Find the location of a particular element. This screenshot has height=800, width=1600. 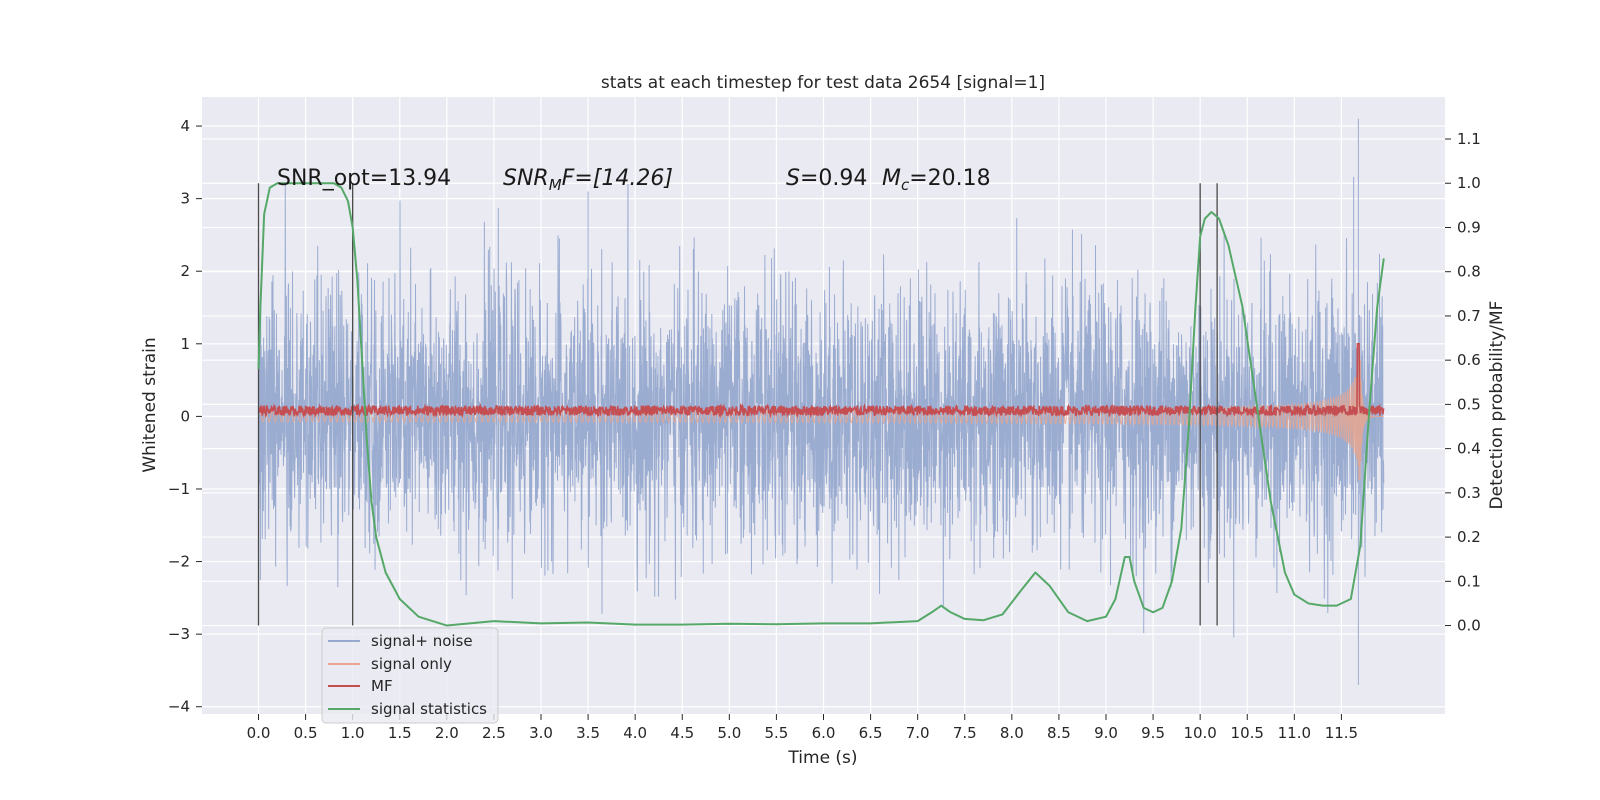

y-right-tick-label: 1.0 is located at coordinates (1469, 183).